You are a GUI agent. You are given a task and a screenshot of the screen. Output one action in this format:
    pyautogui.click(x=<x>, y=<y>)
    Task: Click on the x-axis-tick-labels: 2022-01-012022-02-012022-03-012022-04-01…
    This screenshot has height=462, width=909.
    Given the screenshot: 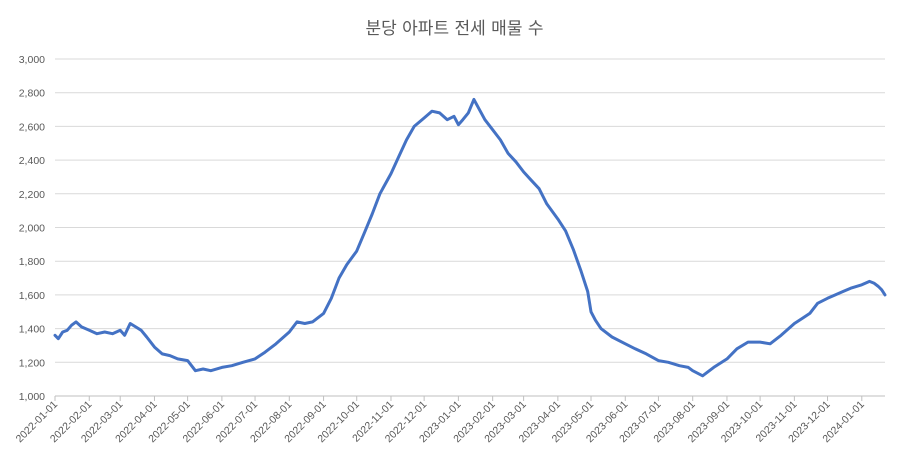 What is the action you would take?
    pyautogui.click(x=440, y=420)
    